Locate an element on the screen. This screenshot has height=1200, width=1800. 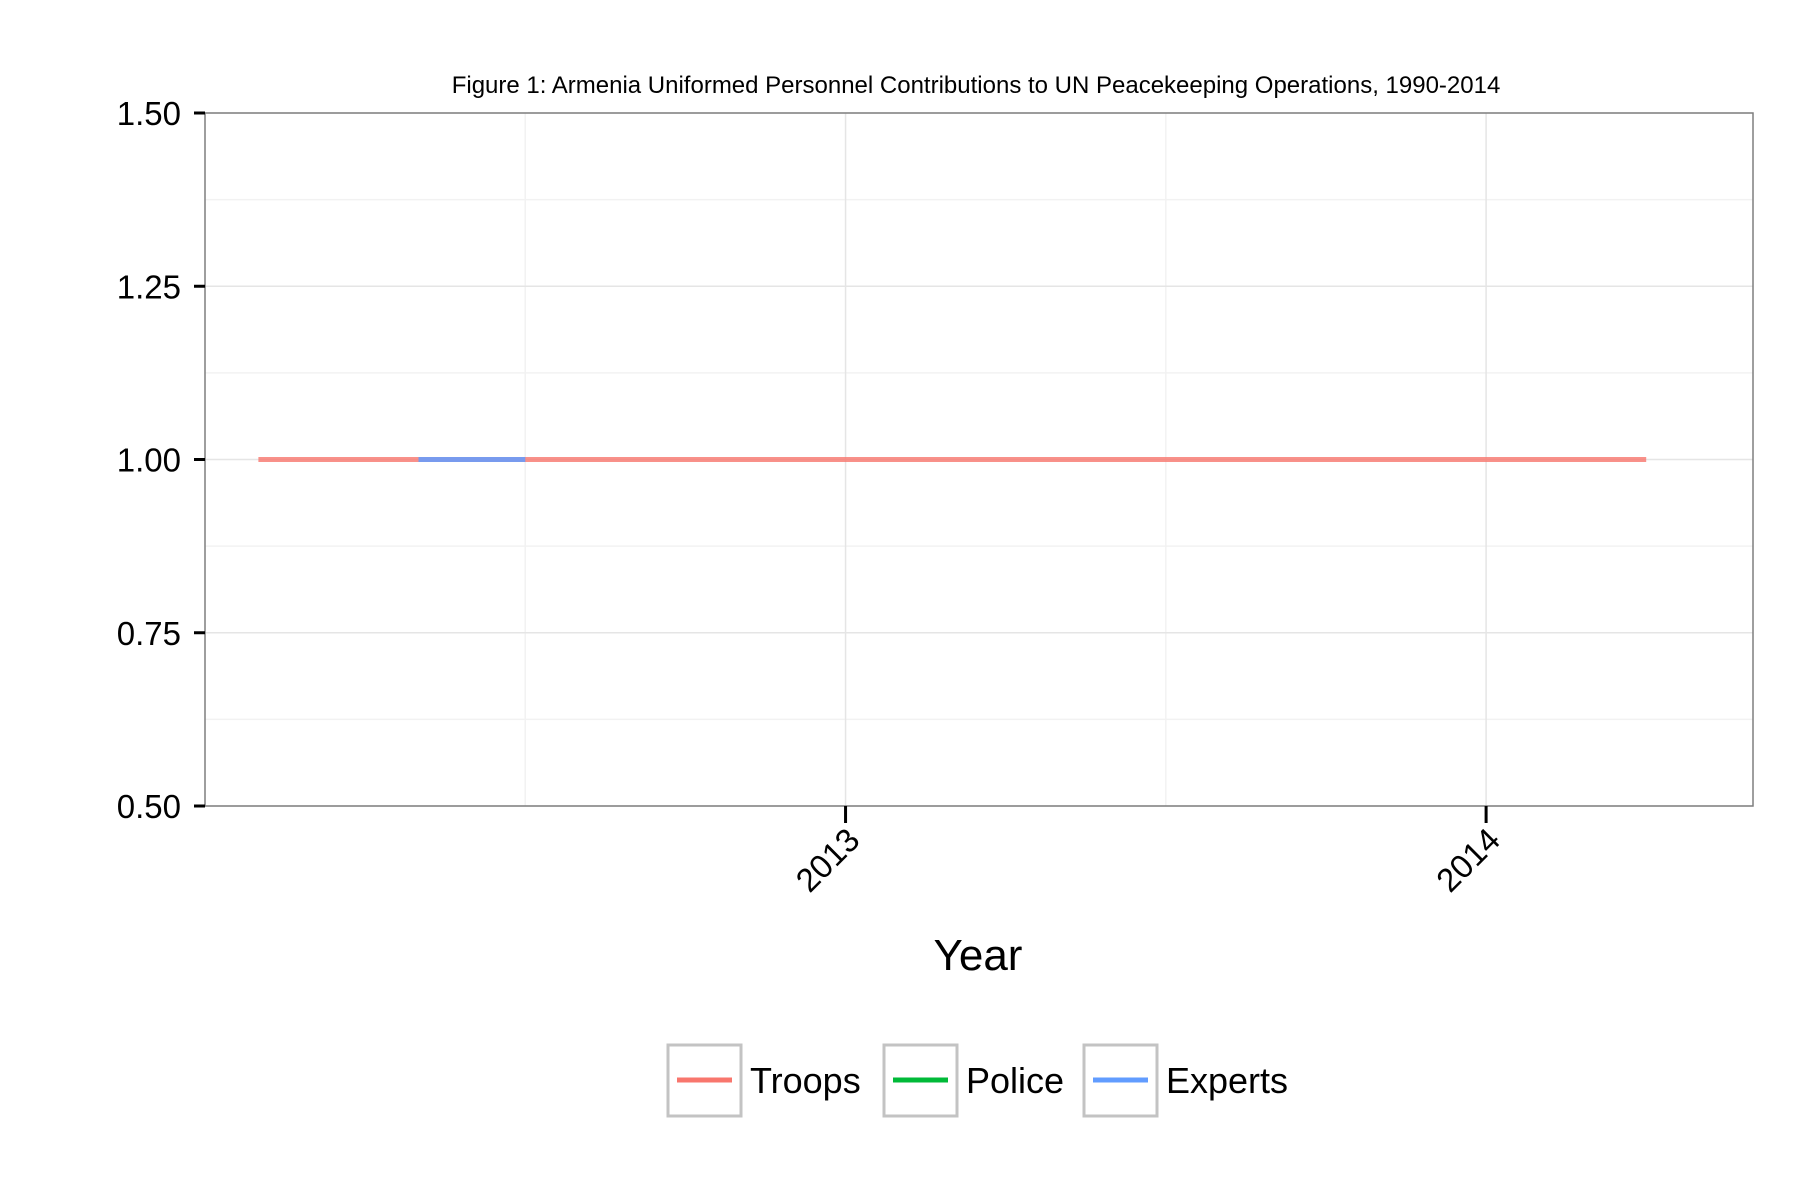
y-axis: 0.50 0.75 1.00 1.25 1.50 is located at coordinates (161, 460).